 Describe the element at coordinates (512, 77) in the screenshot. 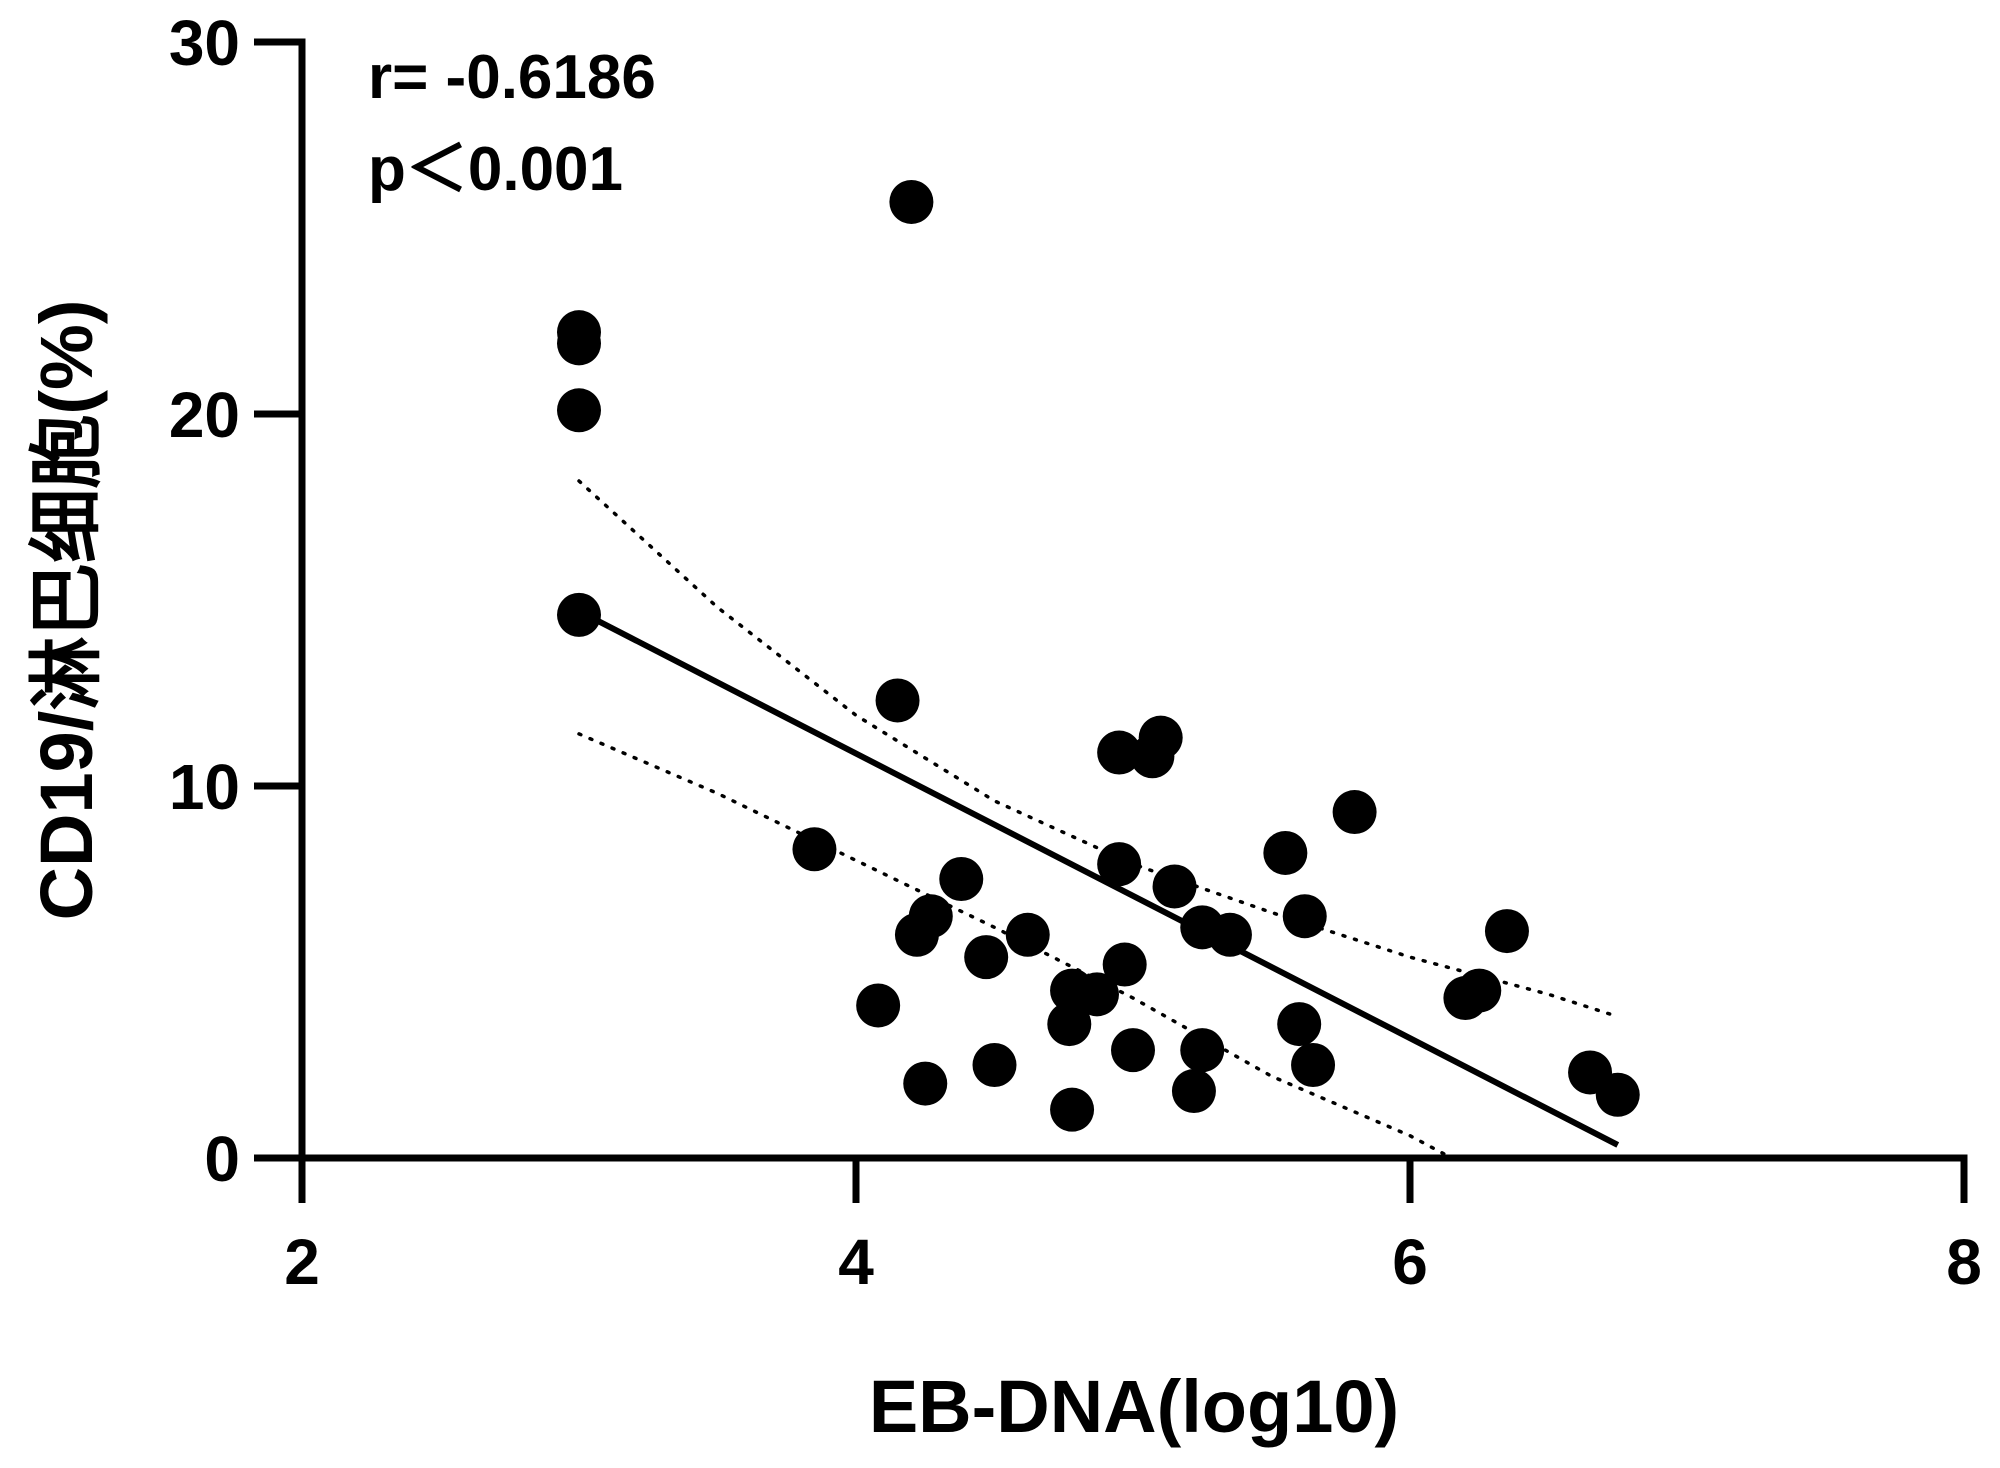

I see `correlation-coefficient: r= -0.6186` at that location.